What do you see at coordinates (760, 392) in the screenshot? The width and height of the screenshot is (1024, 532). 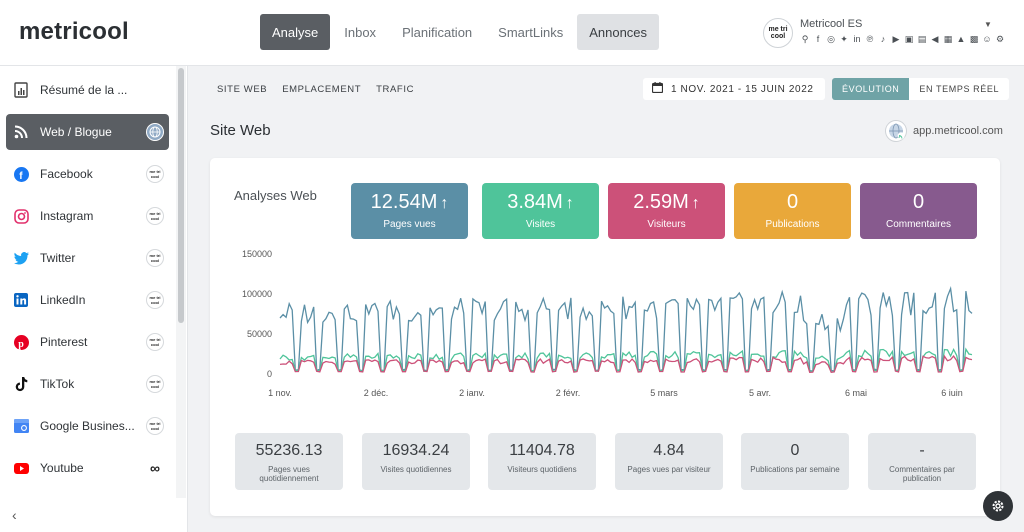 I see `x-tick-label: 5 avr.` at bounding box center [760, 392].